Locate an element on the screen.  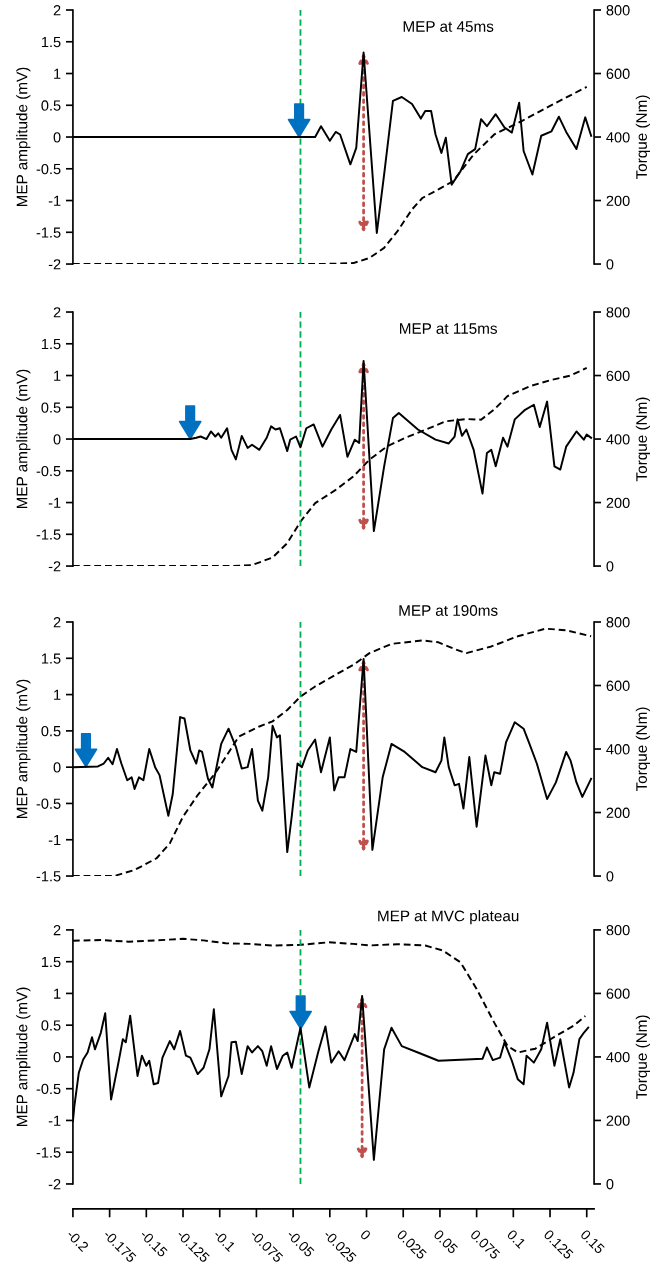
x-tick-label: 0.05 is located at coordinates (446, 1242).